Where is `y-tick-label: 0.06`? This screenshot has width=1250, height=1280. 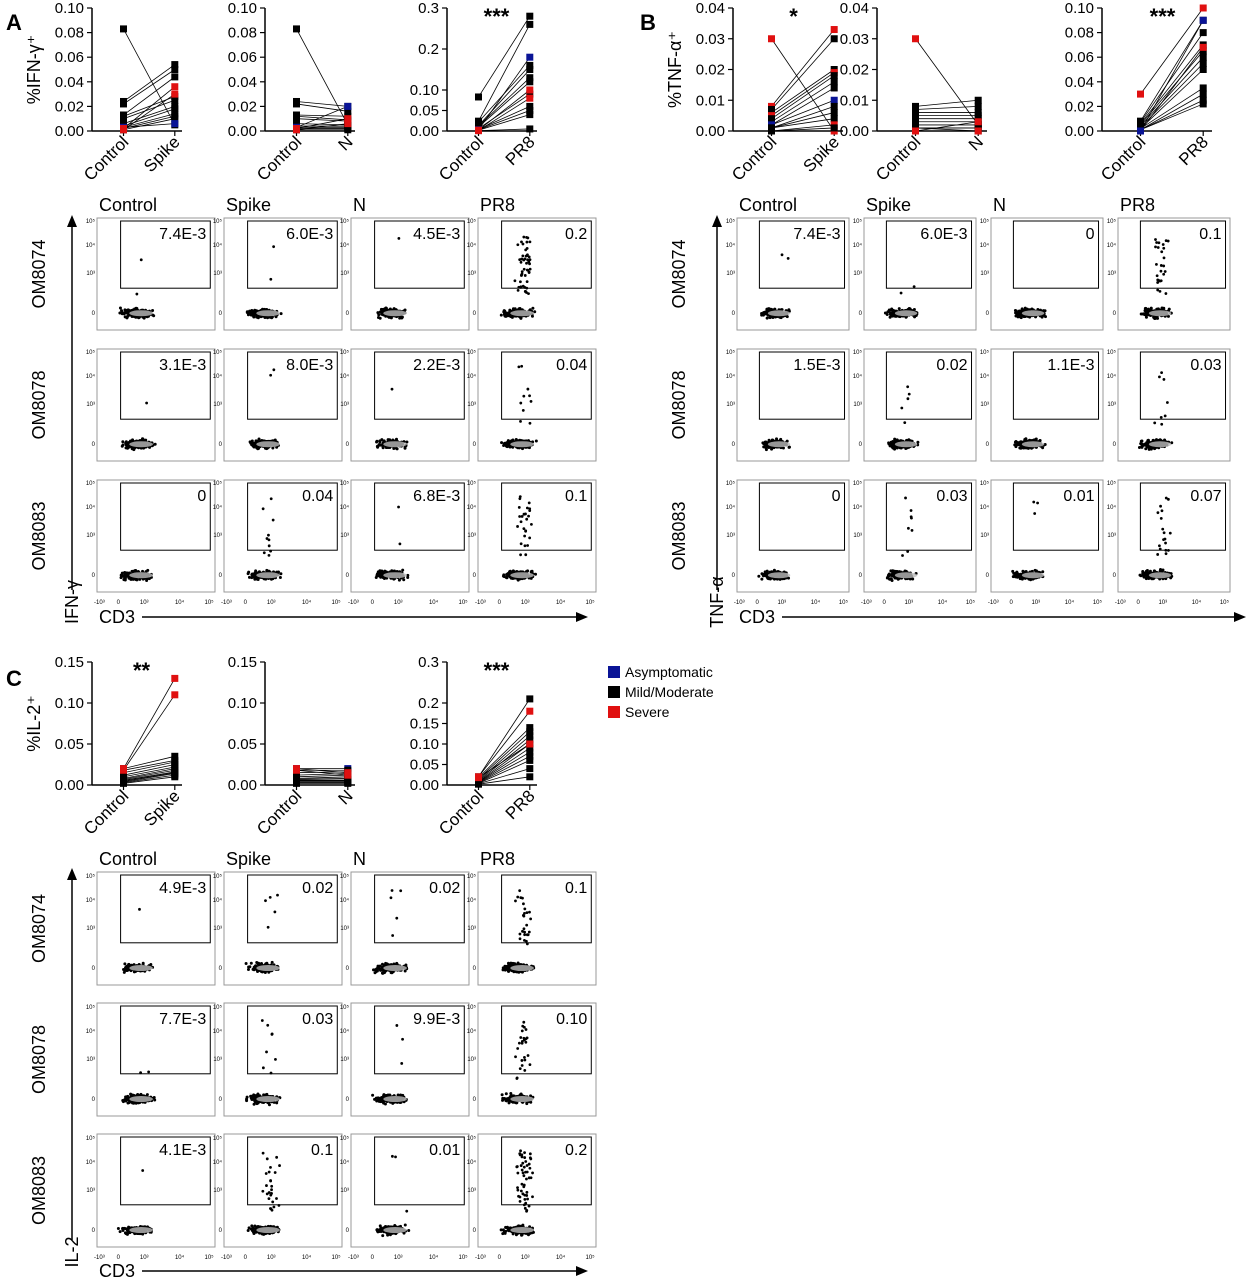 y-tick-label: 0.06 is located at coordinates (242, 57).